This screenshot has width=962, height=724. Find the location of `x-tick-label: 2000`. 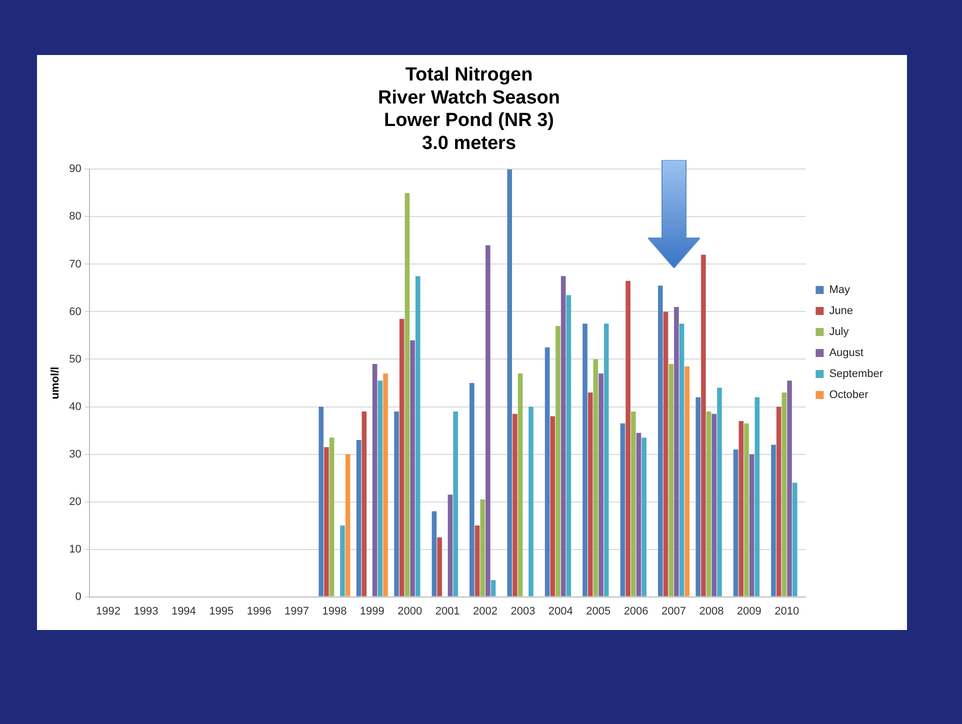

x-tick-label: 2000 is located at coordinates (410, 611).